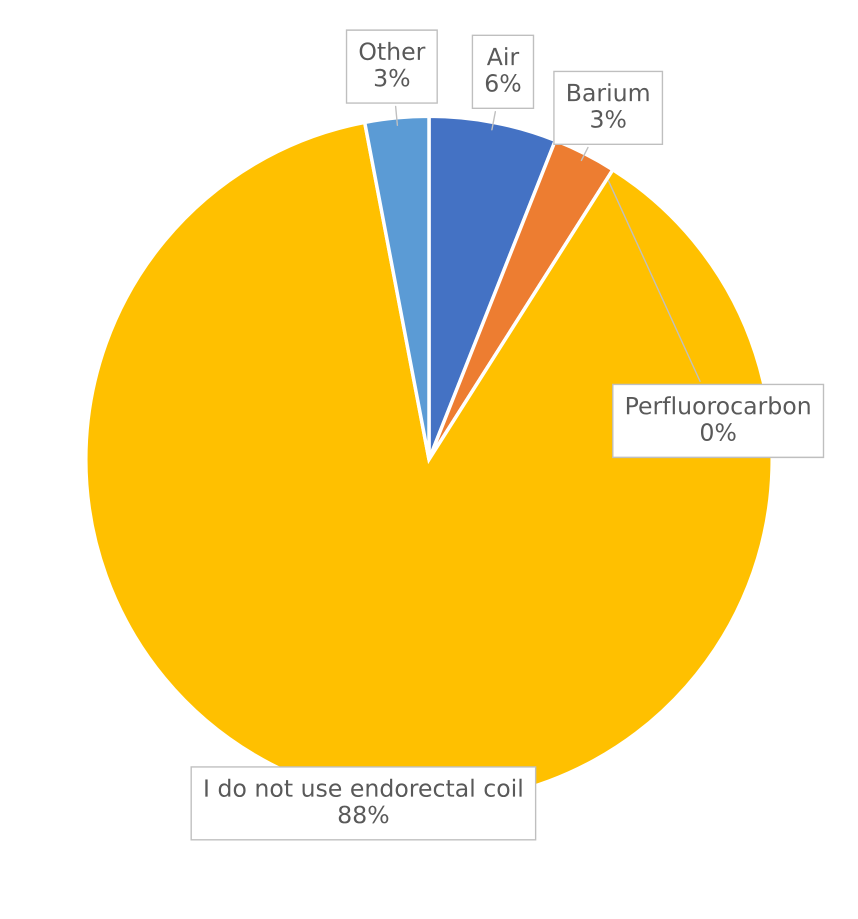 The height and width of the screenshot is (919, 858). I want to click on slice-label: Air, so click(503, 56).